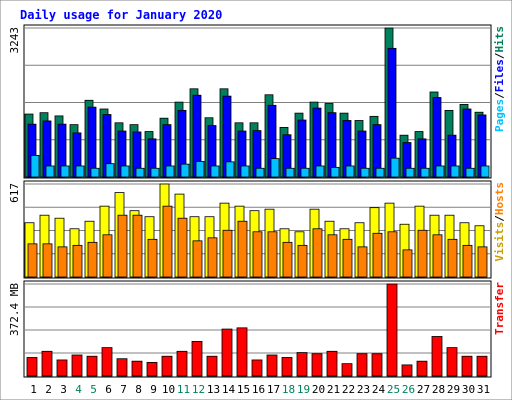  What do you see at coordinates (393, 389) in the screenshot?
I see `x-tick-label-day-25: 25` at bounding box center [393, 389].